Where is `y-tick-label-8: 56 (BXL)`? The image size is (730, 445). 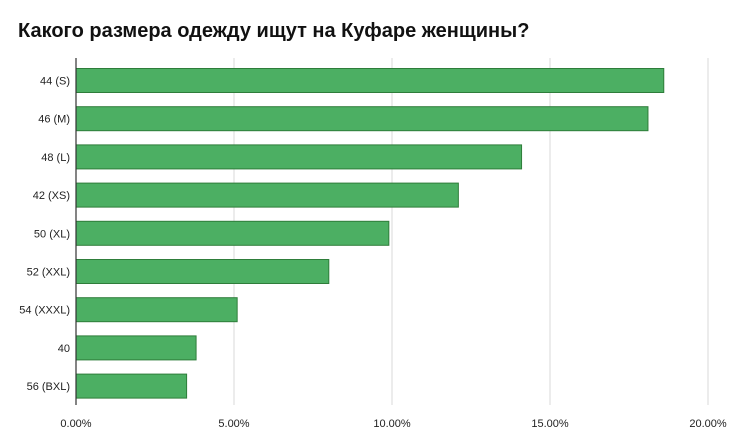 y-tick-label-8: 56 (BXL) is located at coordinates (48, 387).